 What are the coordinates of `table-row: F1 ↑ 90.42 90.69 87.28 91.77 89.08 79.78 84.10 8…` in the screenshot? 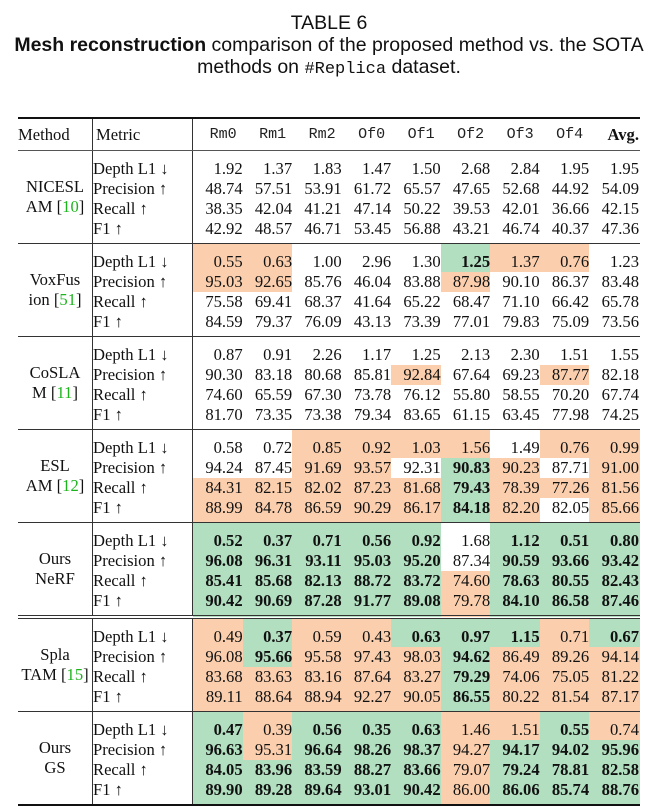 It's located at (329, 604).